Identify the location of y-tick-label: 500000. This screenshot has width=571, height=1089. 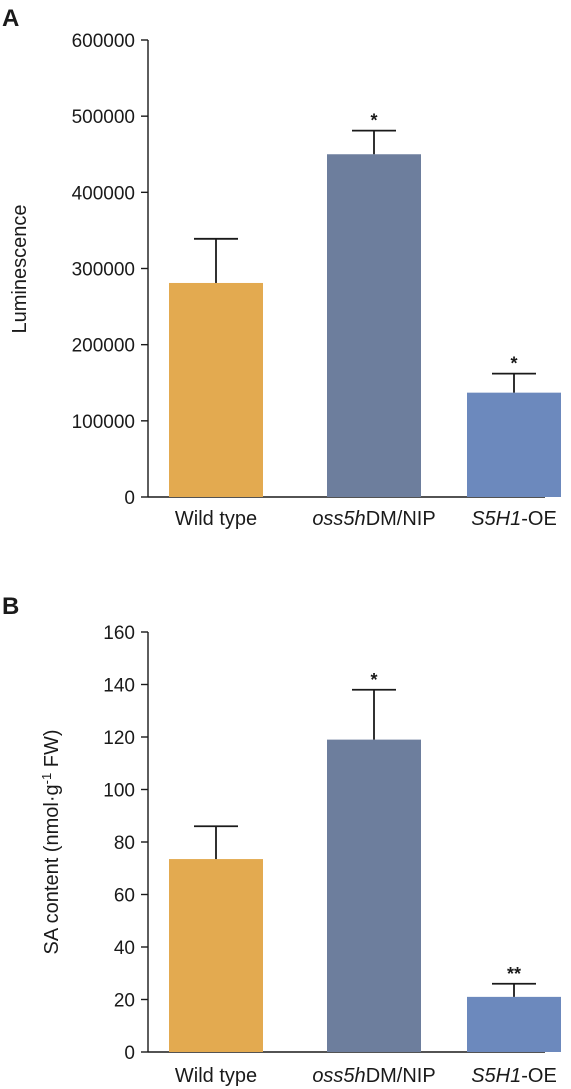
(103, 117).